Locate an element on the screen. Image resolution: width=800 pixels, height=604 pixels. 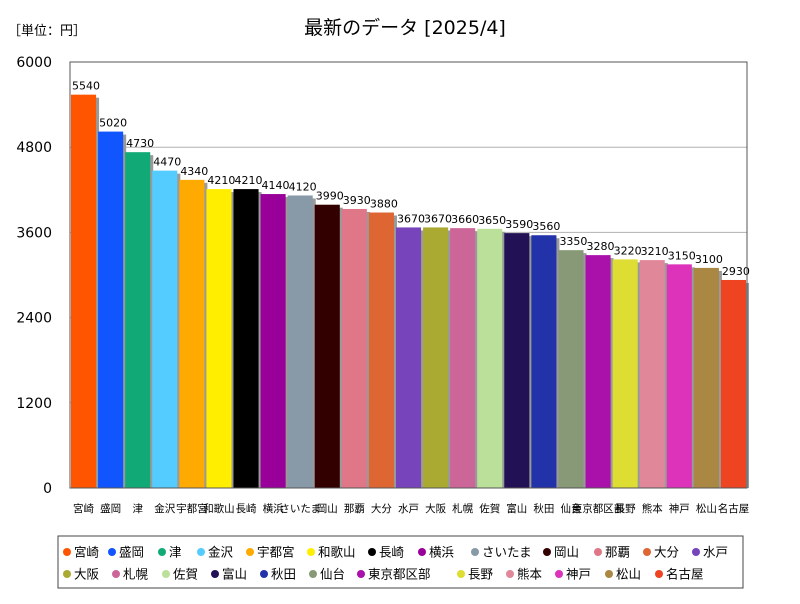
x-tick-label: 長野 is located at coordinates (625, 509).